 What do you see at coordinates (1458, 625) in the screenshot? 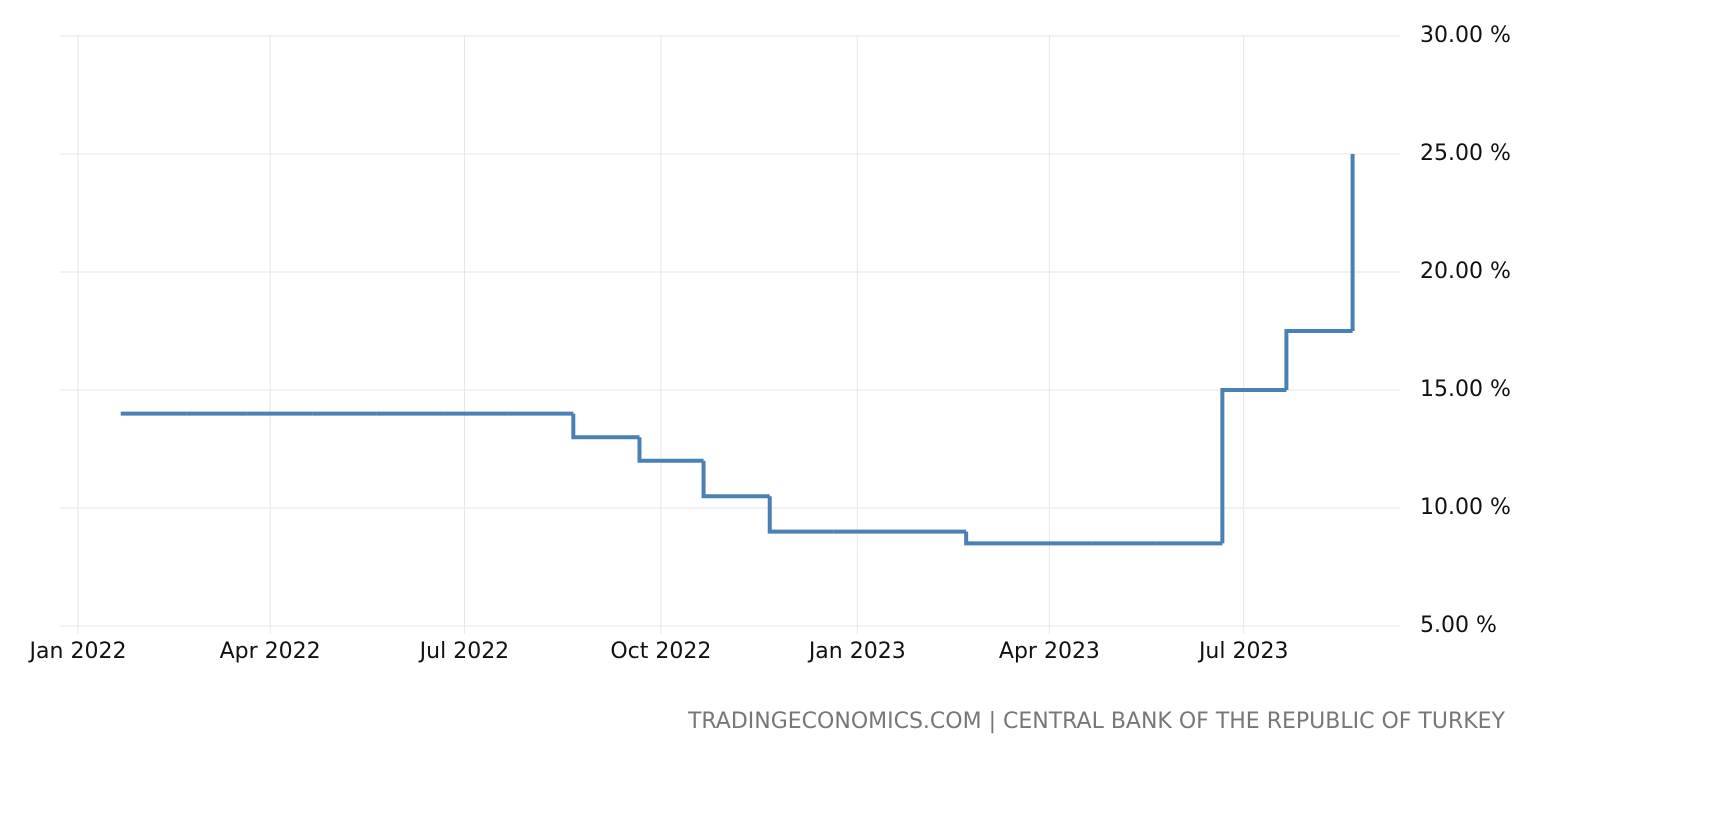
I see `y-tick-label: 5.00 %` at bounding box center [1458, 625].